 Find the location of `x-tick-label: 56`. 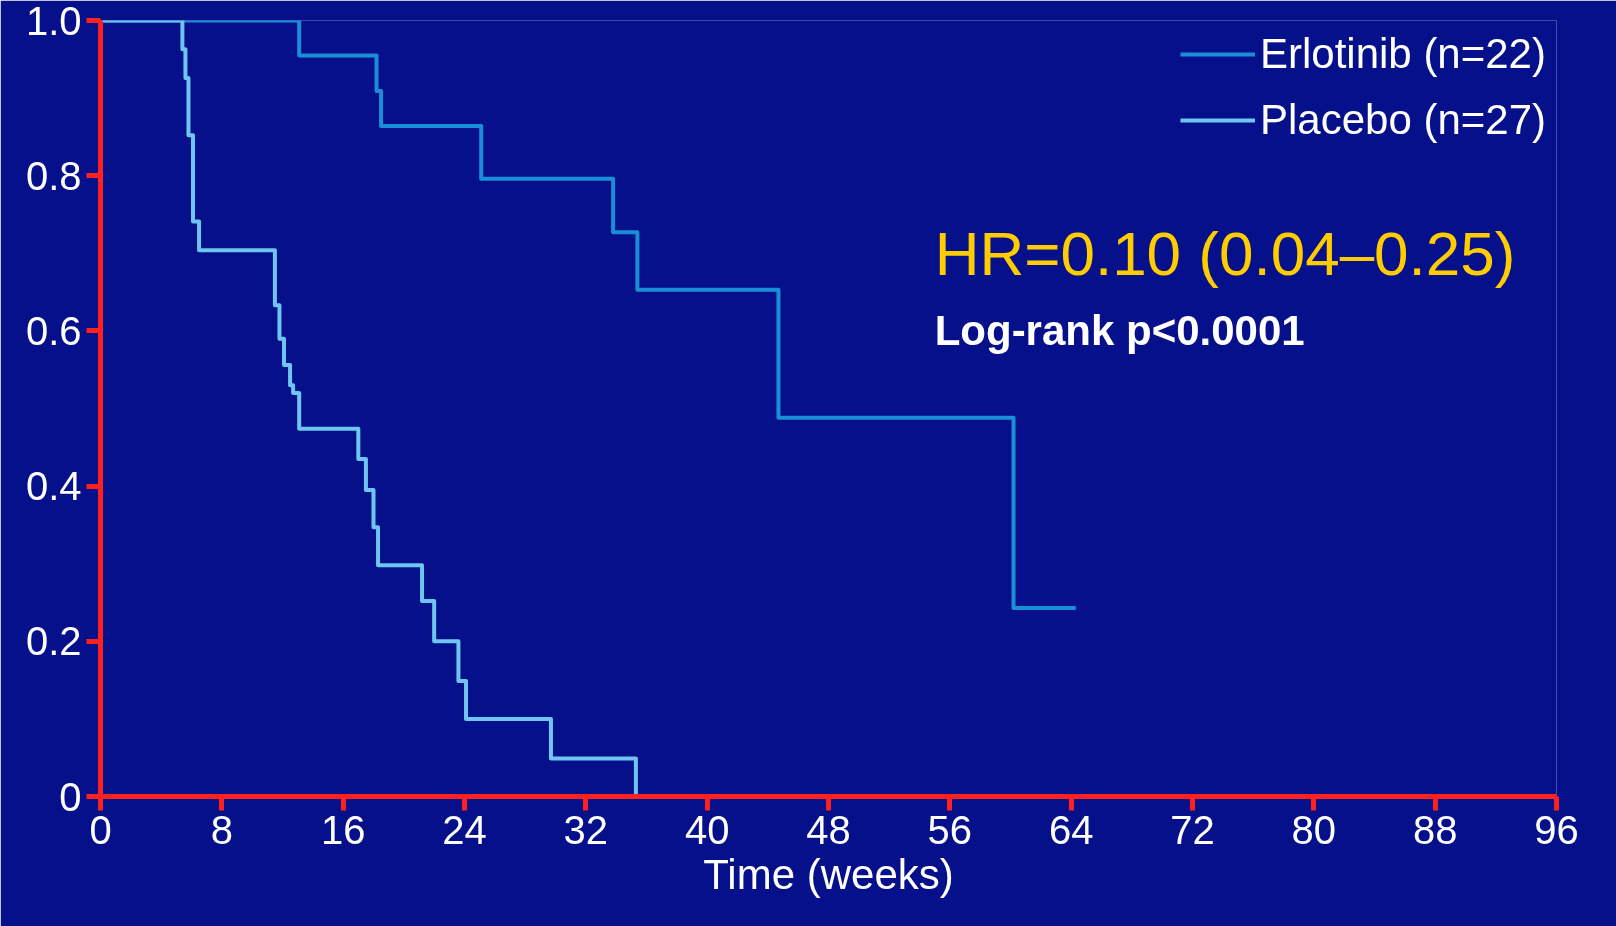

x-tick-label: 56 is located at coordinates (950, 829).